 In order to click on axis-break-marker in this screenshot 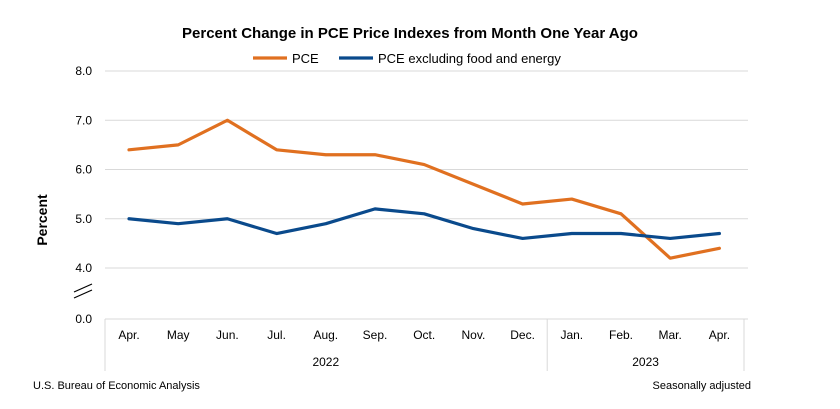, I will do `click(83, 291)`.